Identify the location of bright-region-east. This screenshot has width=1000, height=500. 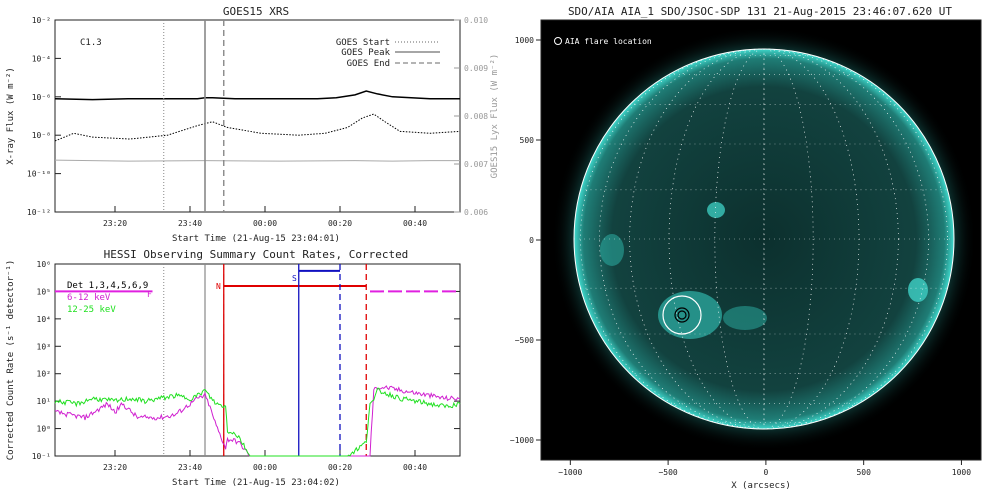
(612, 250).